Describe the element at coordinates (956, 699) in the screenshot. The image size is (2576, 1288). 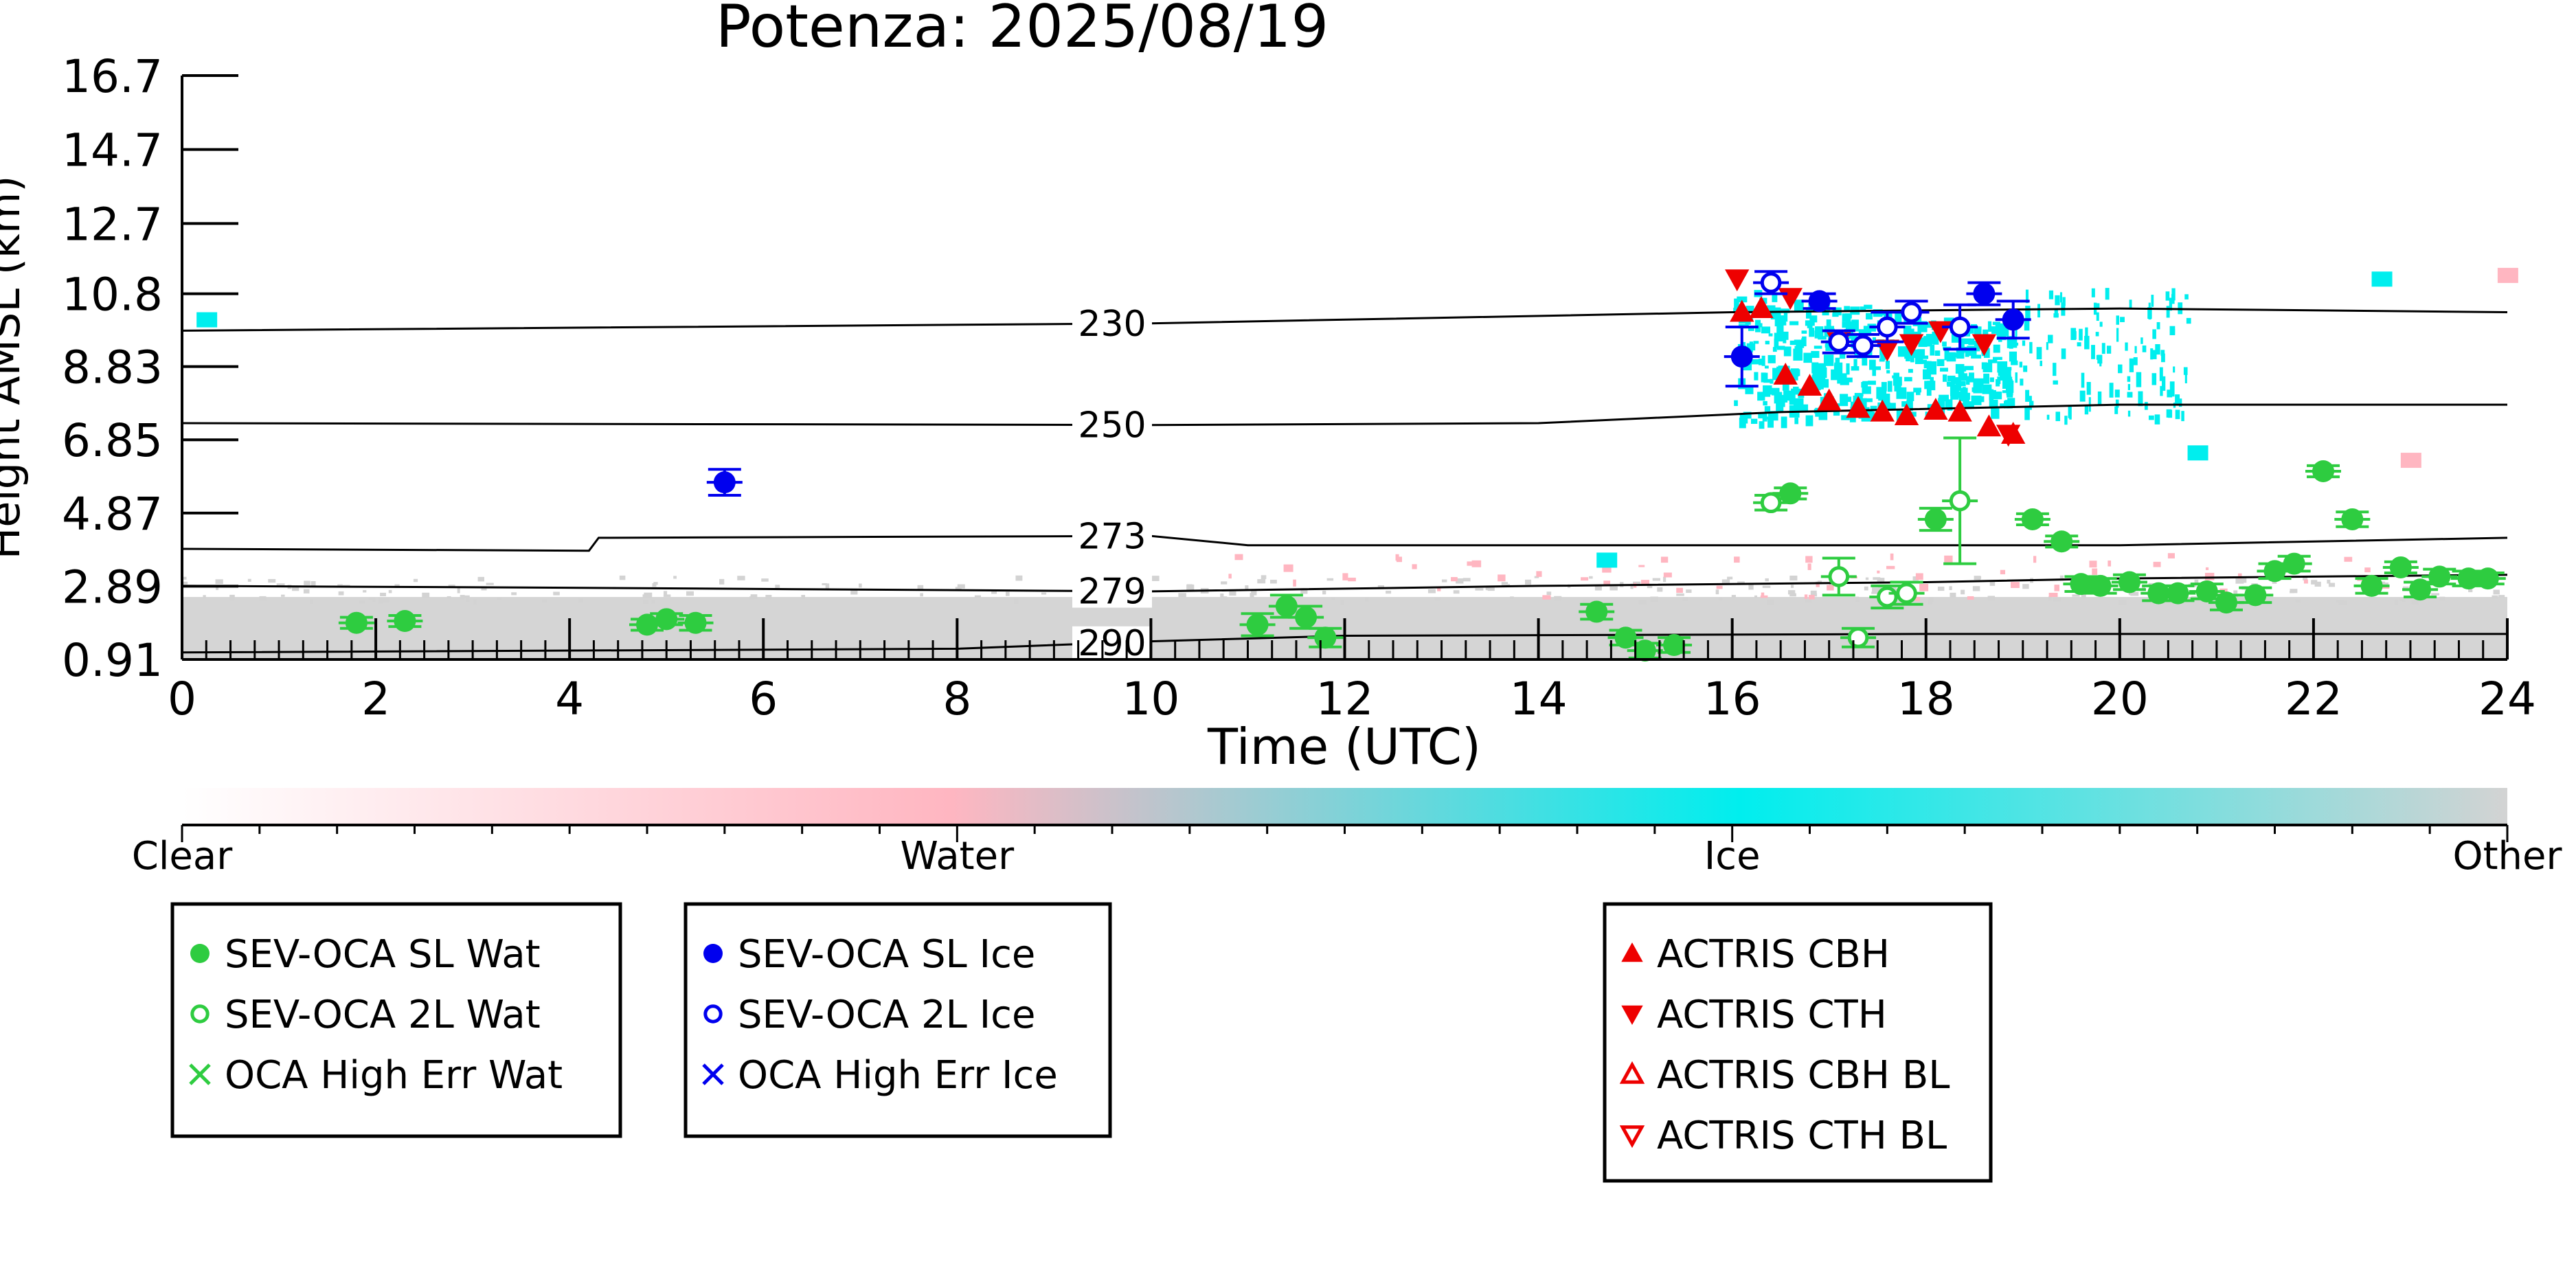
I see `x-tick-label: 8` at that location.